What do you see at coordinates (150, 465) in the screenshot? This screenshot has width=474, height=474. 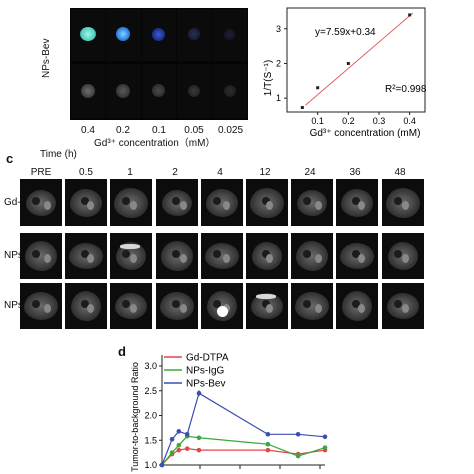 I see `y-tick-label: 1.0` at bounding box center [150, 465].